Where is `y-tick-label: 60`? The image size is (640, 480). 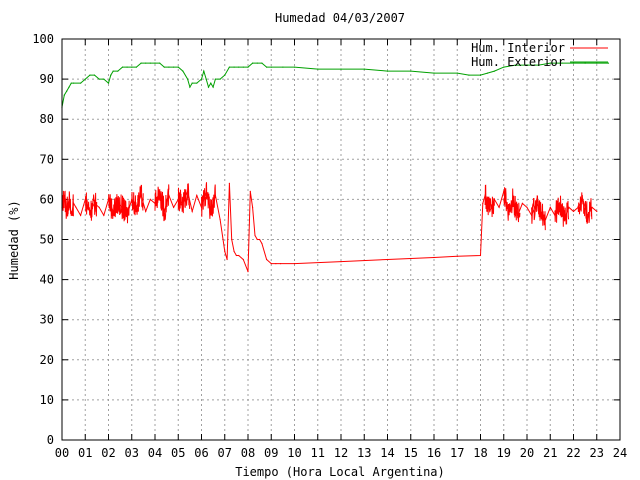 y-tick-label: 60 is located at coordinates (47, 199).